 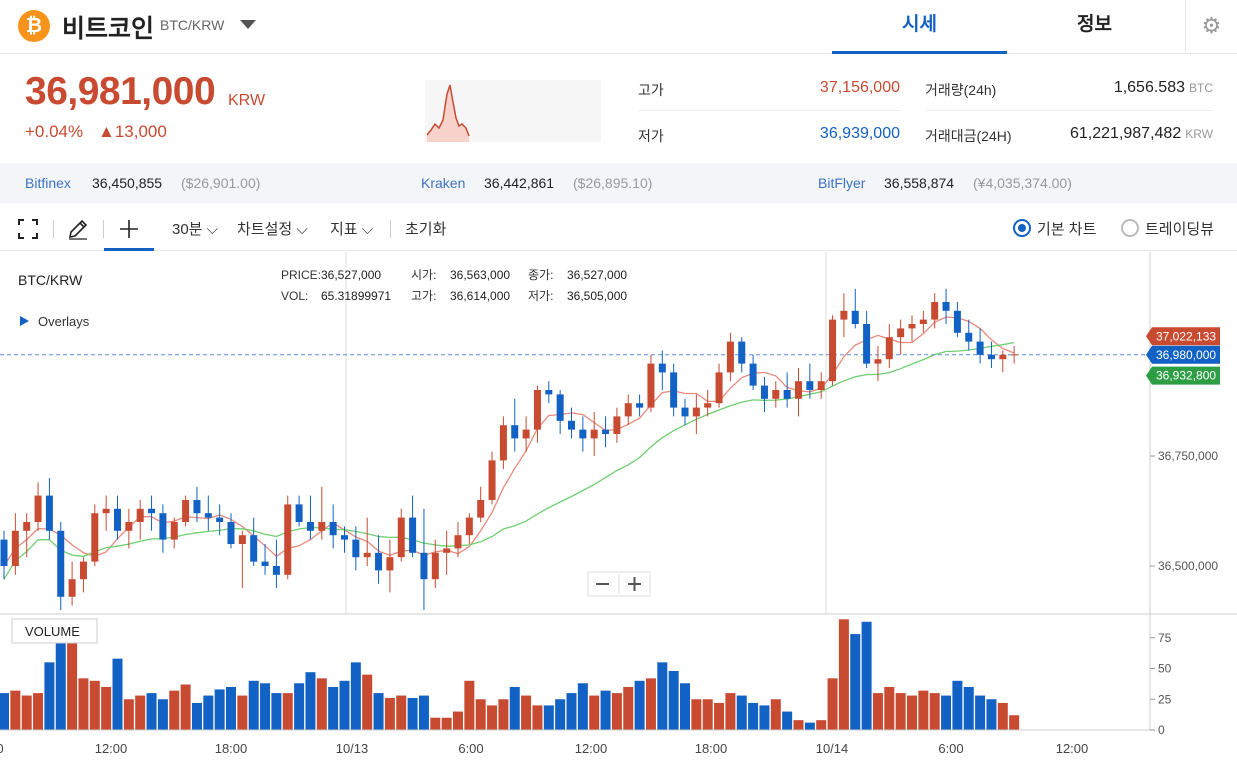 What do you see at coordinates (52, 631) in the screenshot?
I see `volume-label: VOLUME` at bounding box center [52, 631].